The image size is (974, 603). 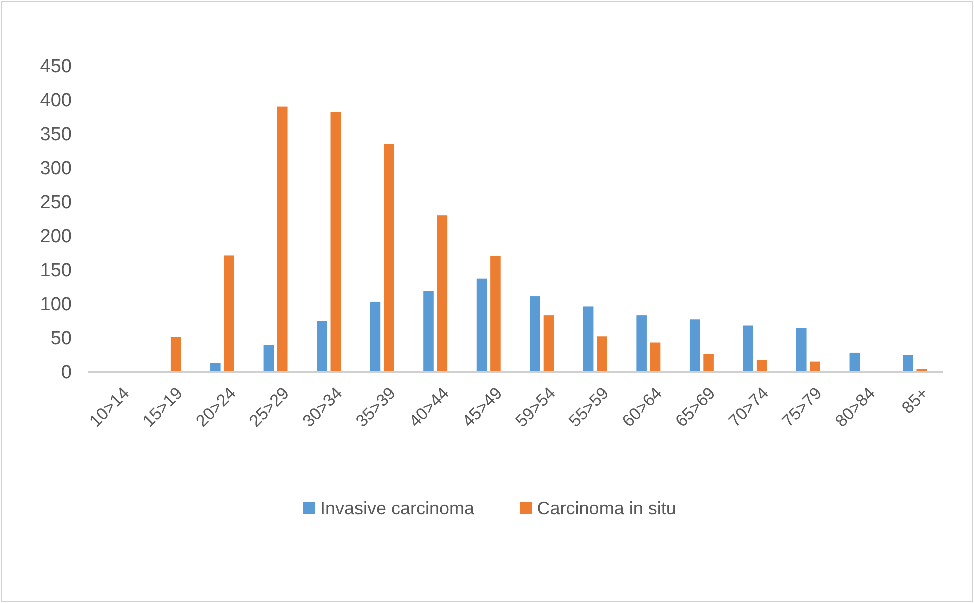 I want to click on y-tick-label: 150, so click(x=56, y=271).